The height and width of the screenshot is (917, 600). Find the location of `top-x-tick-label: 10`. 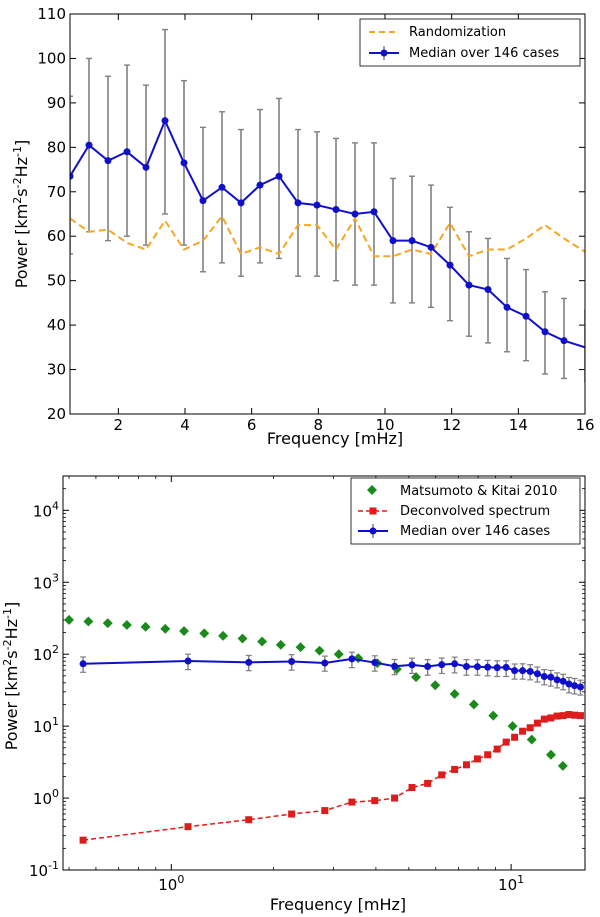

top-x-tick-label: 10 is located at coordinates (384, 425).